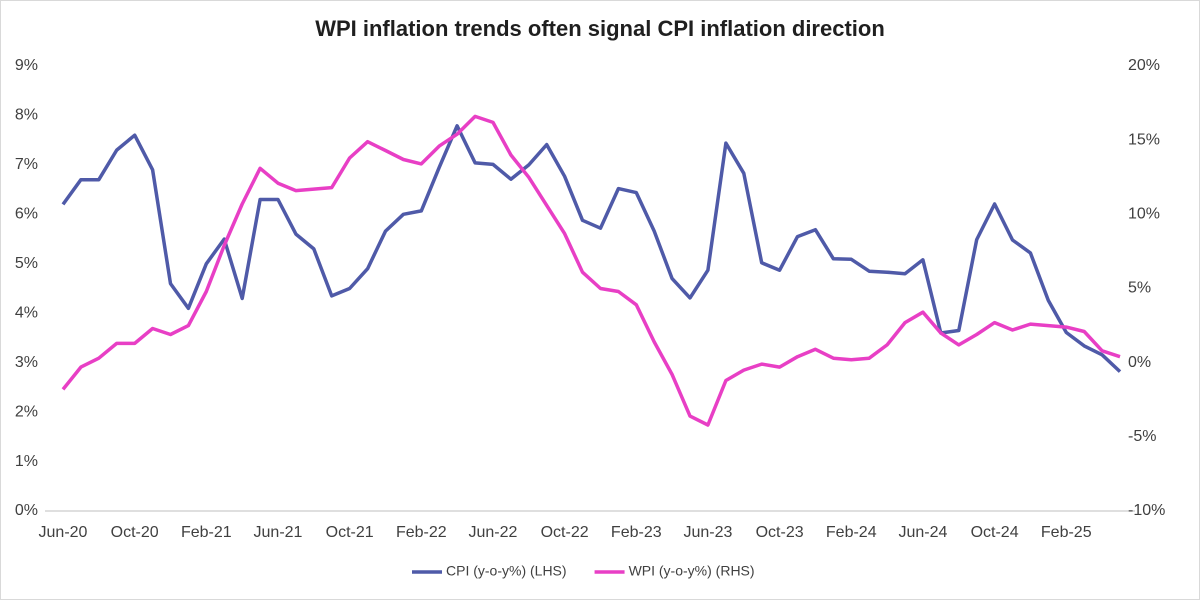 The height and width of the screenshot is (600, 1200). Describe the element at coordinates (26, 214) in the screenshot. I see `y-tick-label: 6%` at that location.